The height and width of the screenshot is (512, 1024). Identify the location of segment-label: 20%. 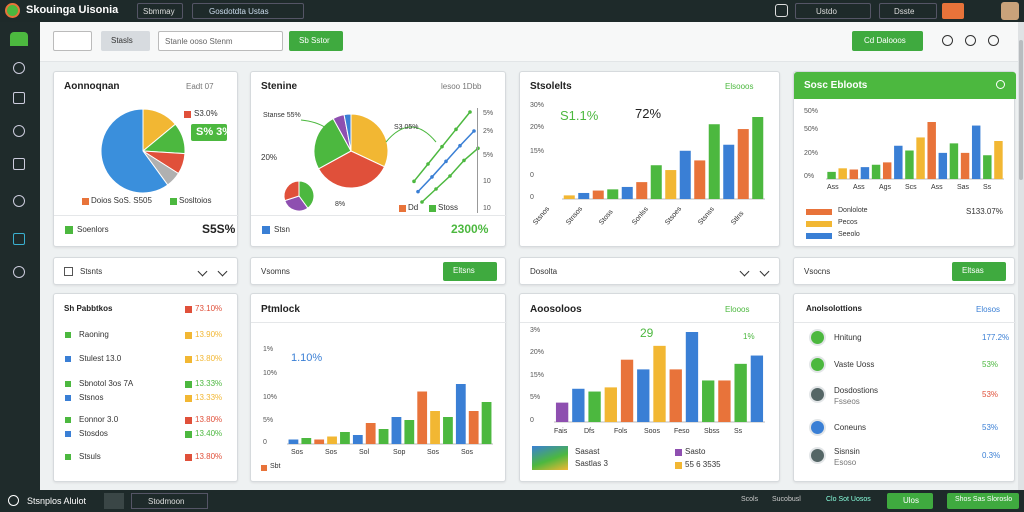
(269, 157).